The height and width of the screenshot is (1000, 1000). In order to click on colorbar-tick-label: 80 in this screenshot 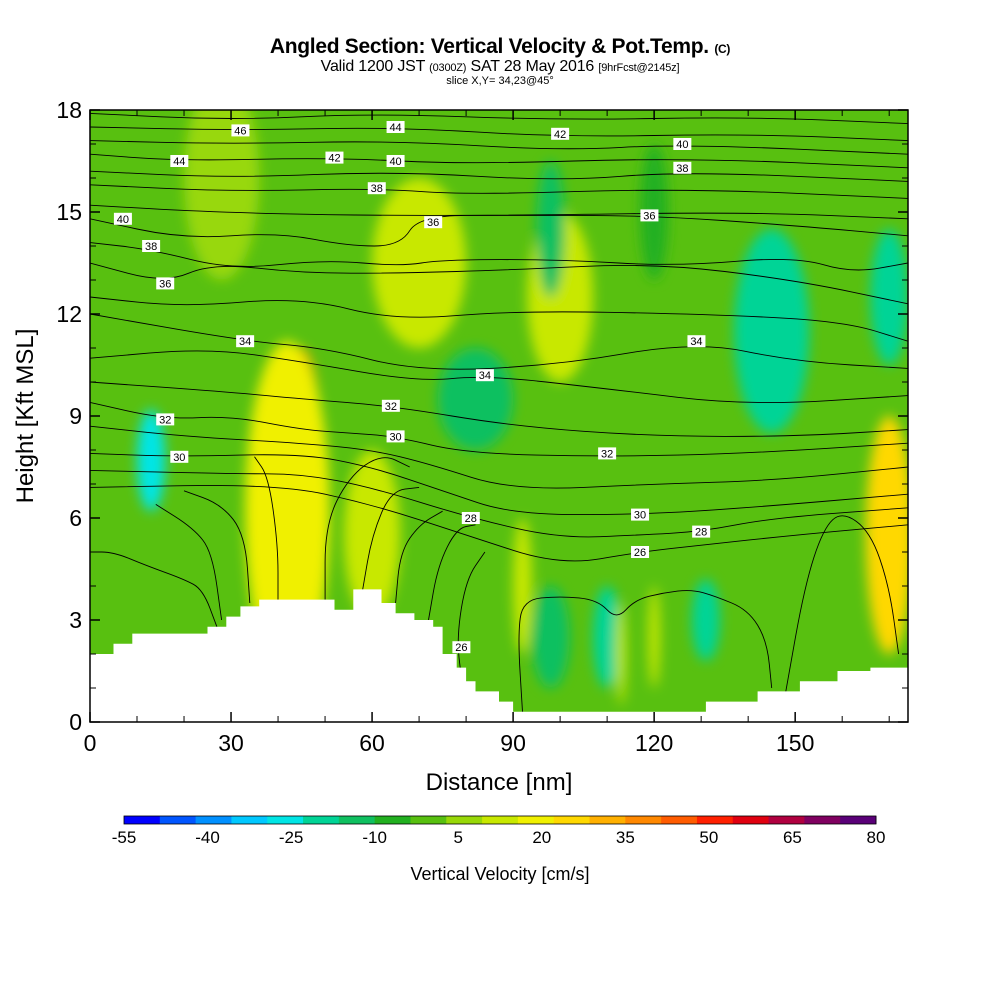, I will do `click(876, 837)`.